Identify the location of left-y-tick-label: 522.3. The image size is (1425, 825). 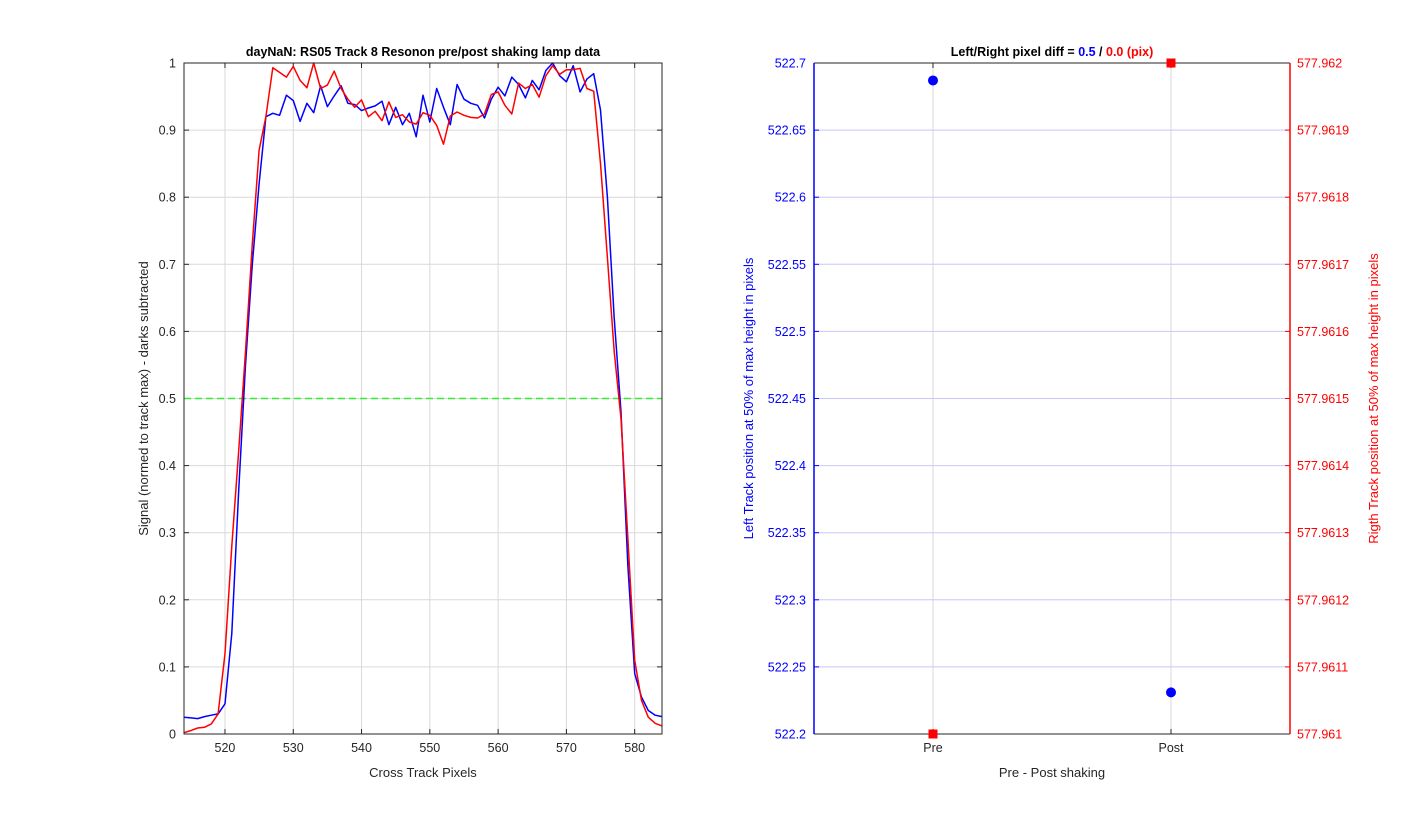
(790, 600).